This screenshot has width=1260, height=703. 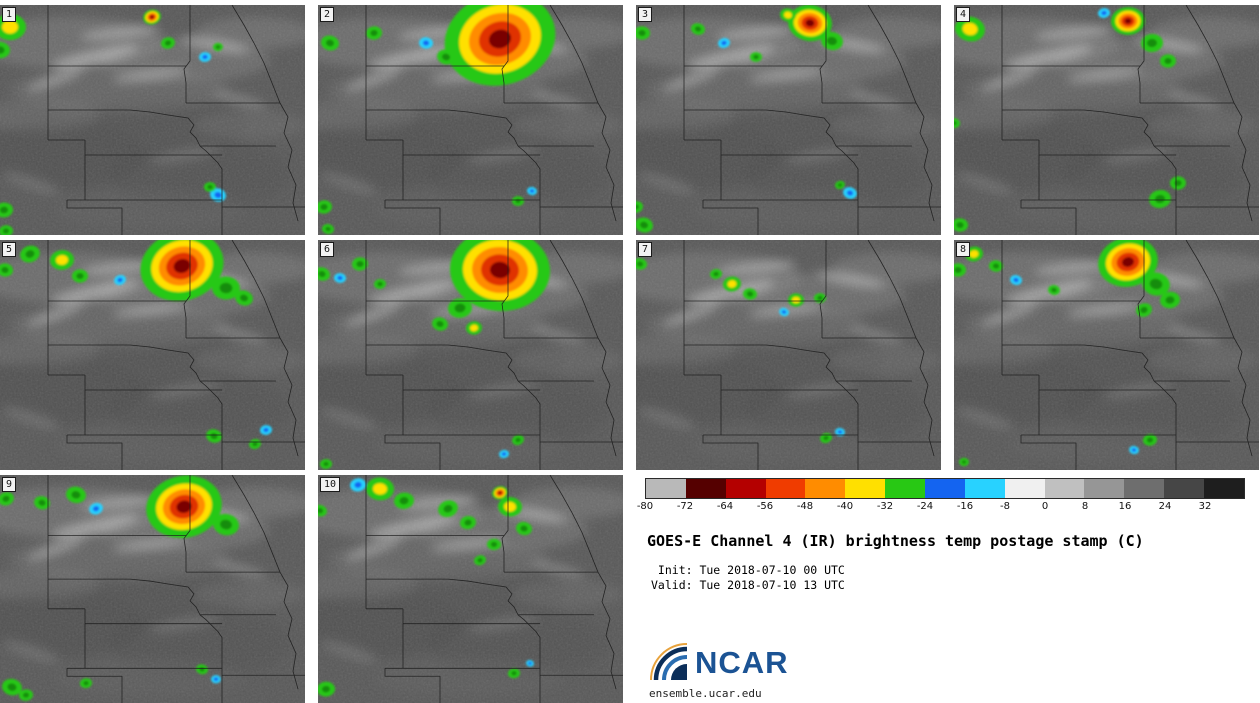 What do you see at coordinates (327, 14) in the screenshot?
I see `panel-number: 2` at bounding box center [327, 14].